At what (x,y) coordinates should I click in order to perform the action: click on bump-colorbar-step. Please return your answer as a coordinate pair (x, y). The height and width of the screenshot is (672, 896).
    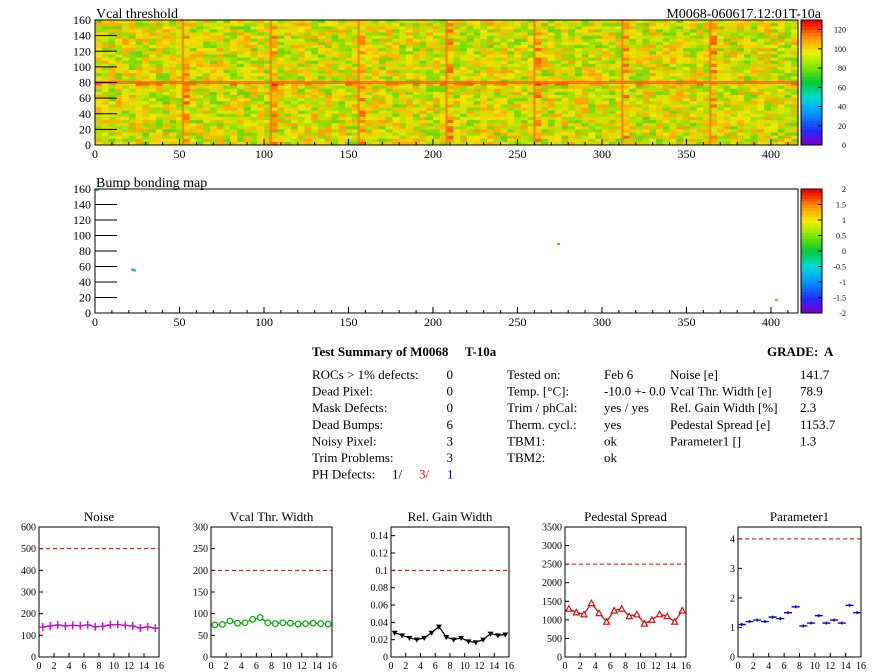
    Looking at the image, I should click on (811, 222).